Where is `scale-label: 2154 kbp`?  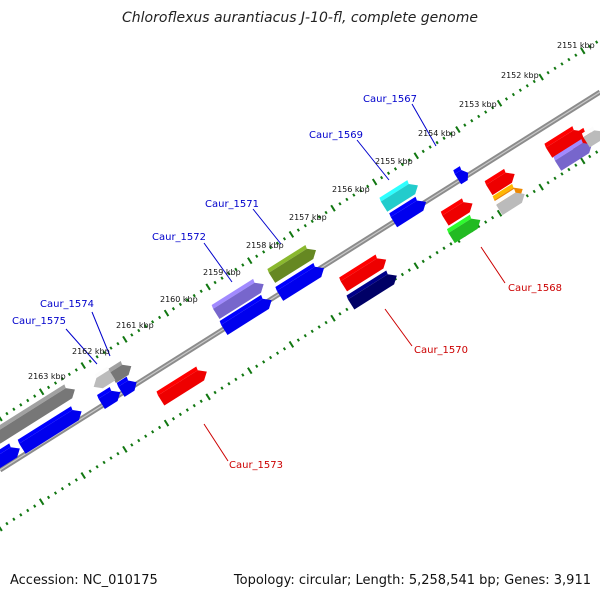
scale-label: 2154 kbp is located at coordinates (437, 133).